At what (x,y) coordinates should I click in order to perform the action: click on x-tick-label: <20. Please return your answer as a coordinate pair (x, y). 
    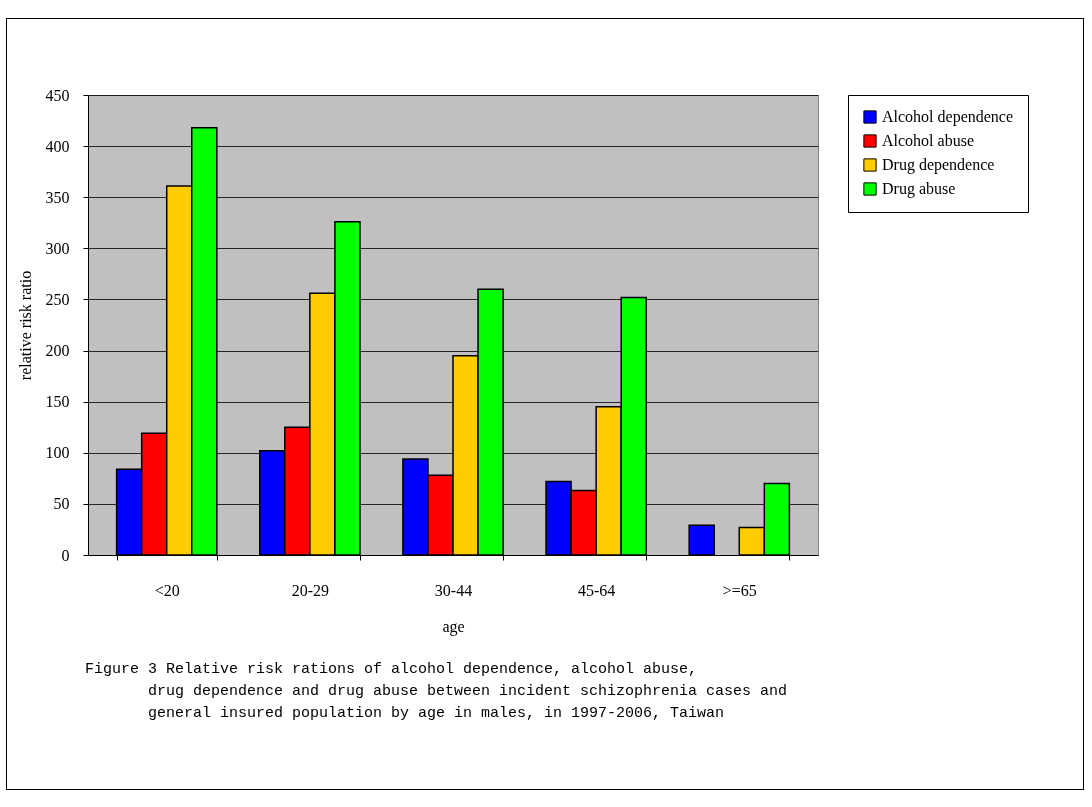
    Looking at the image, I should click on (167, 590).